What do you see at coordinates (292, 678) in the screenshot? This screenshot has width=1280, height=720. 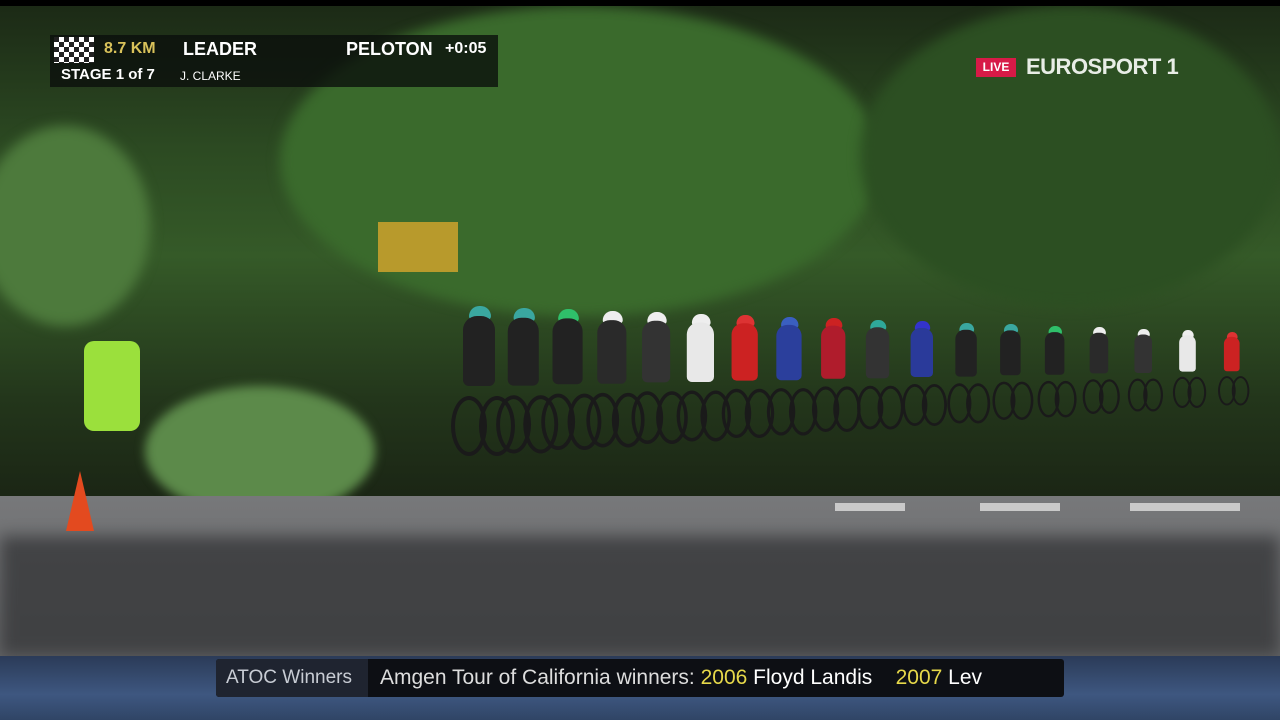 I see `ticker-label: ATOC Winners` at bounding box center [292, 678].